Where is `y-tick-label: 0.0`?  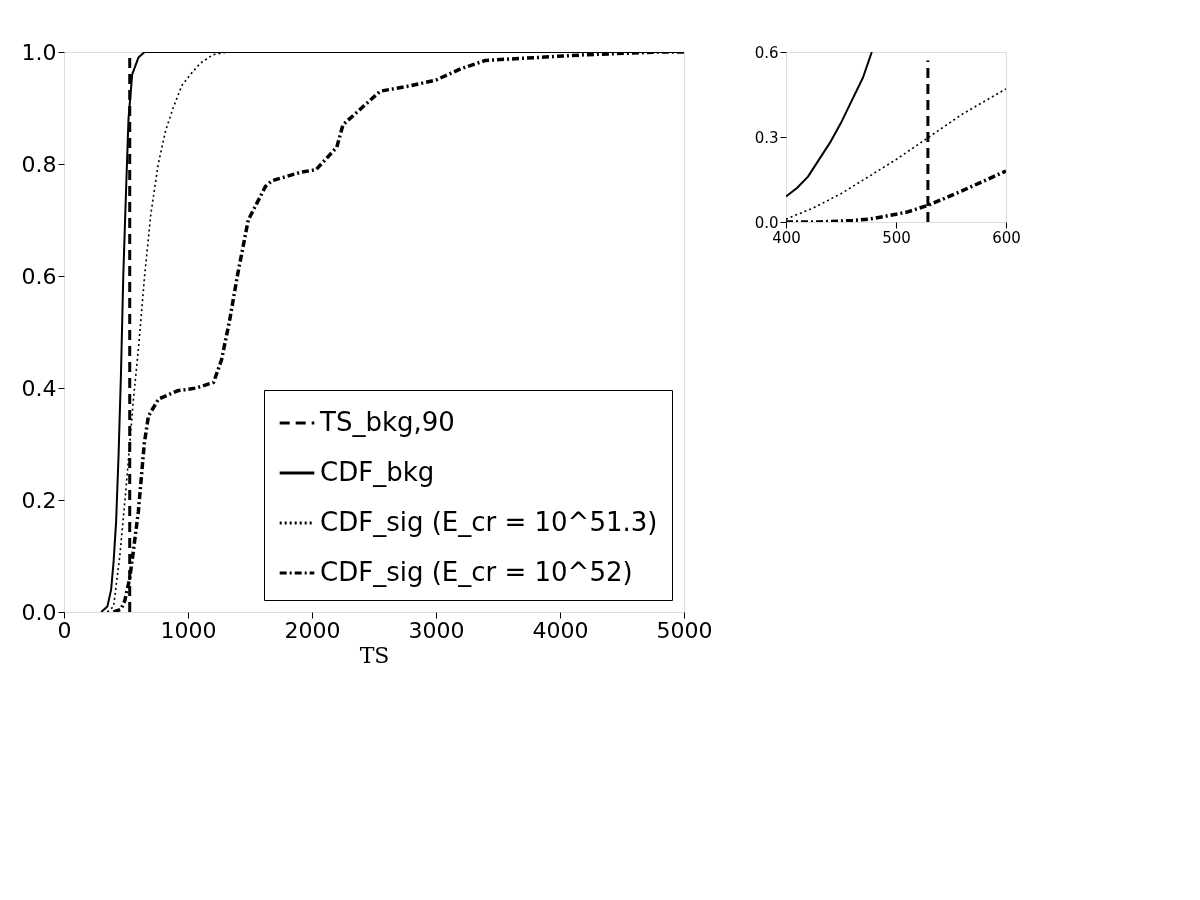 y-tick-label: 0.0 is located at coordinates (39, 612).